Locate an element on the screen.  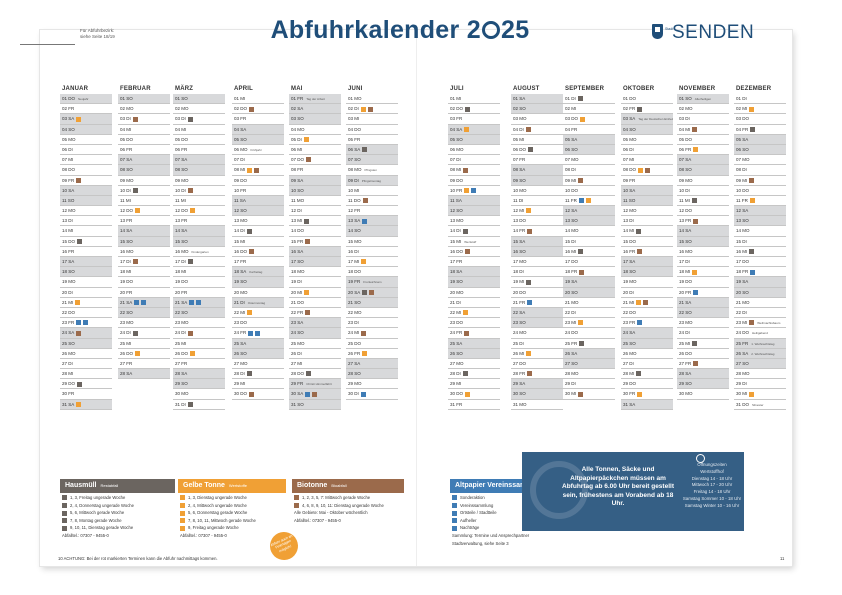
day-label: 19 DI is located at coordinates (296, 282).